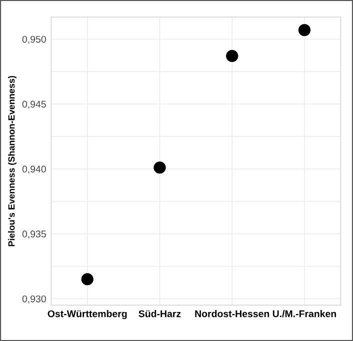 This screenshot has width=353, height=341. What do you see at coordinates (87, 315) in the screenshot?
I see `x-tick-label: Ost-Württemberg` at bounding box center [87, 315].